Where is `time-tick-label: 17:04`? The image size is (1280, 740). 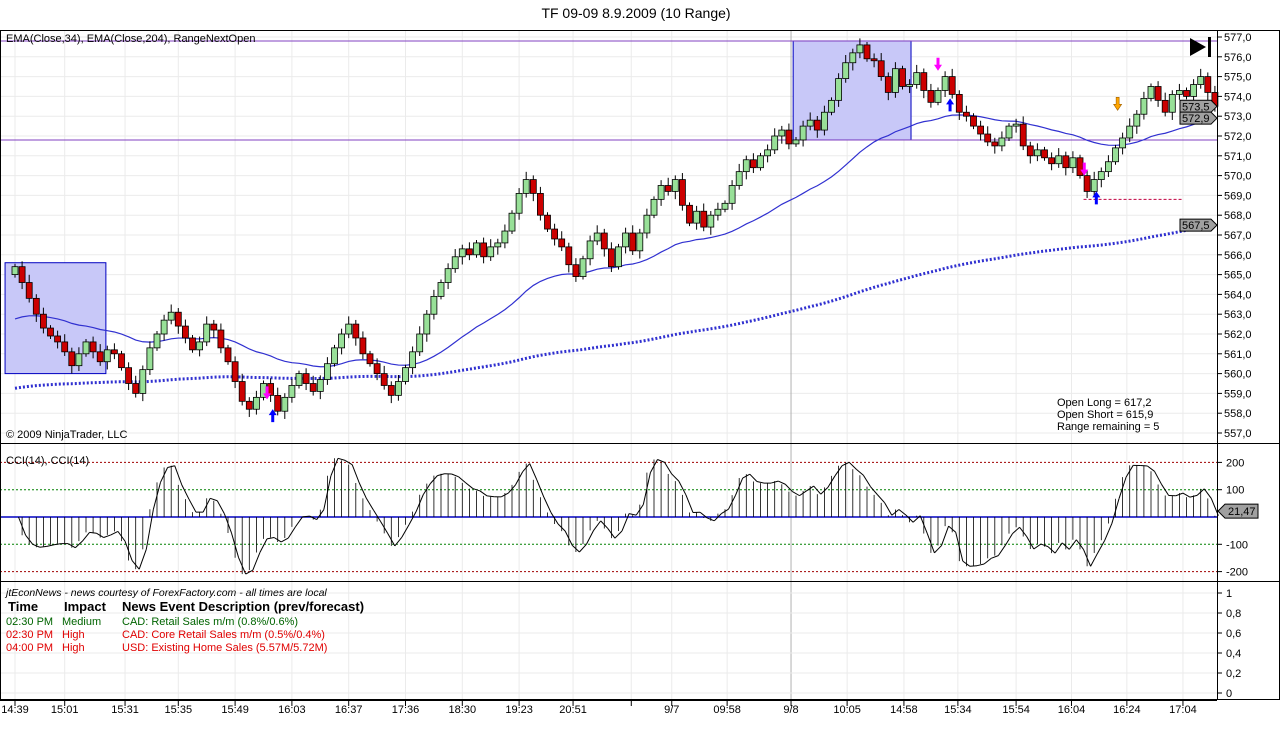 time-tick-label: 17:04 is located at coordinates (1183, 710).